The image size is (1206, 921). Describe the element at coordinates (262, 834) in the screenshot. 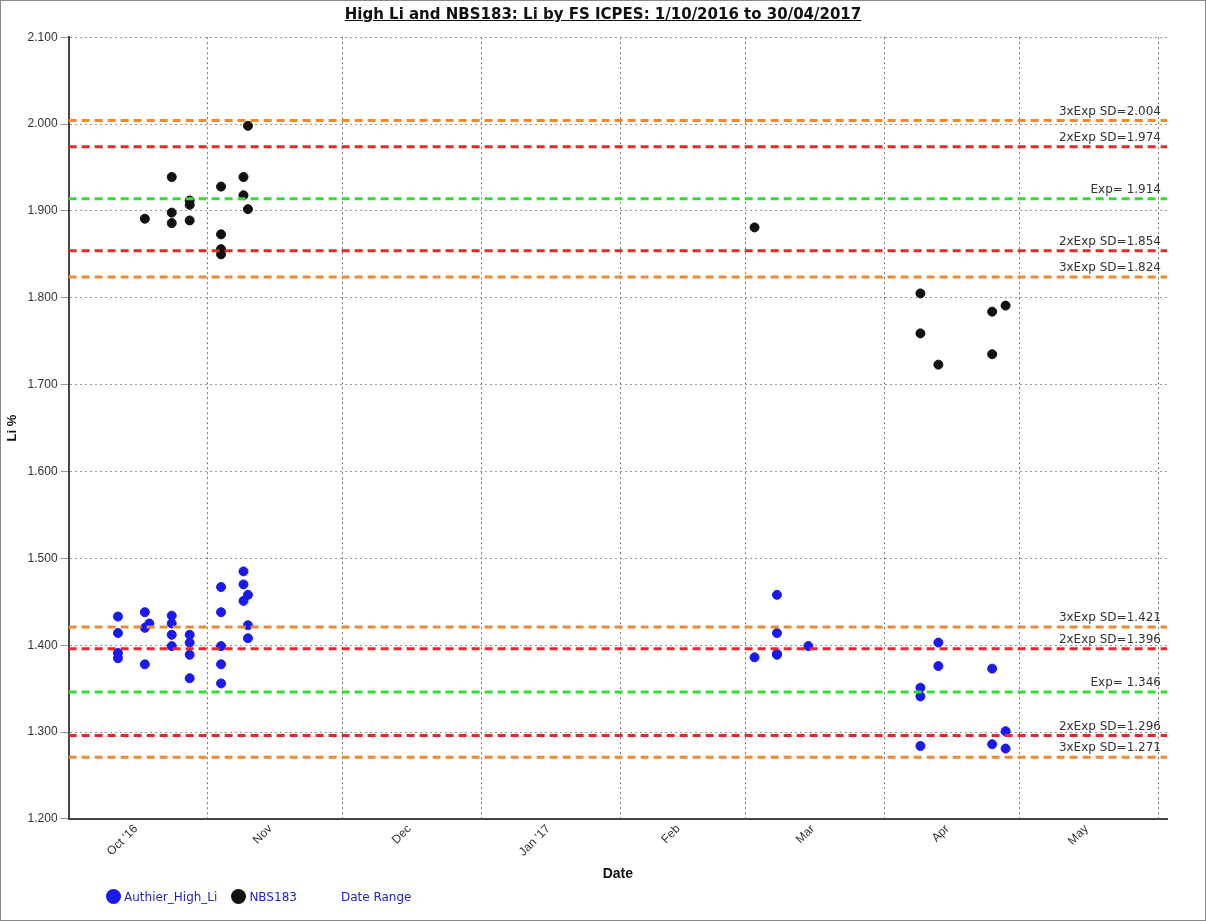

I see `x-tick-label: Nov` at that location.